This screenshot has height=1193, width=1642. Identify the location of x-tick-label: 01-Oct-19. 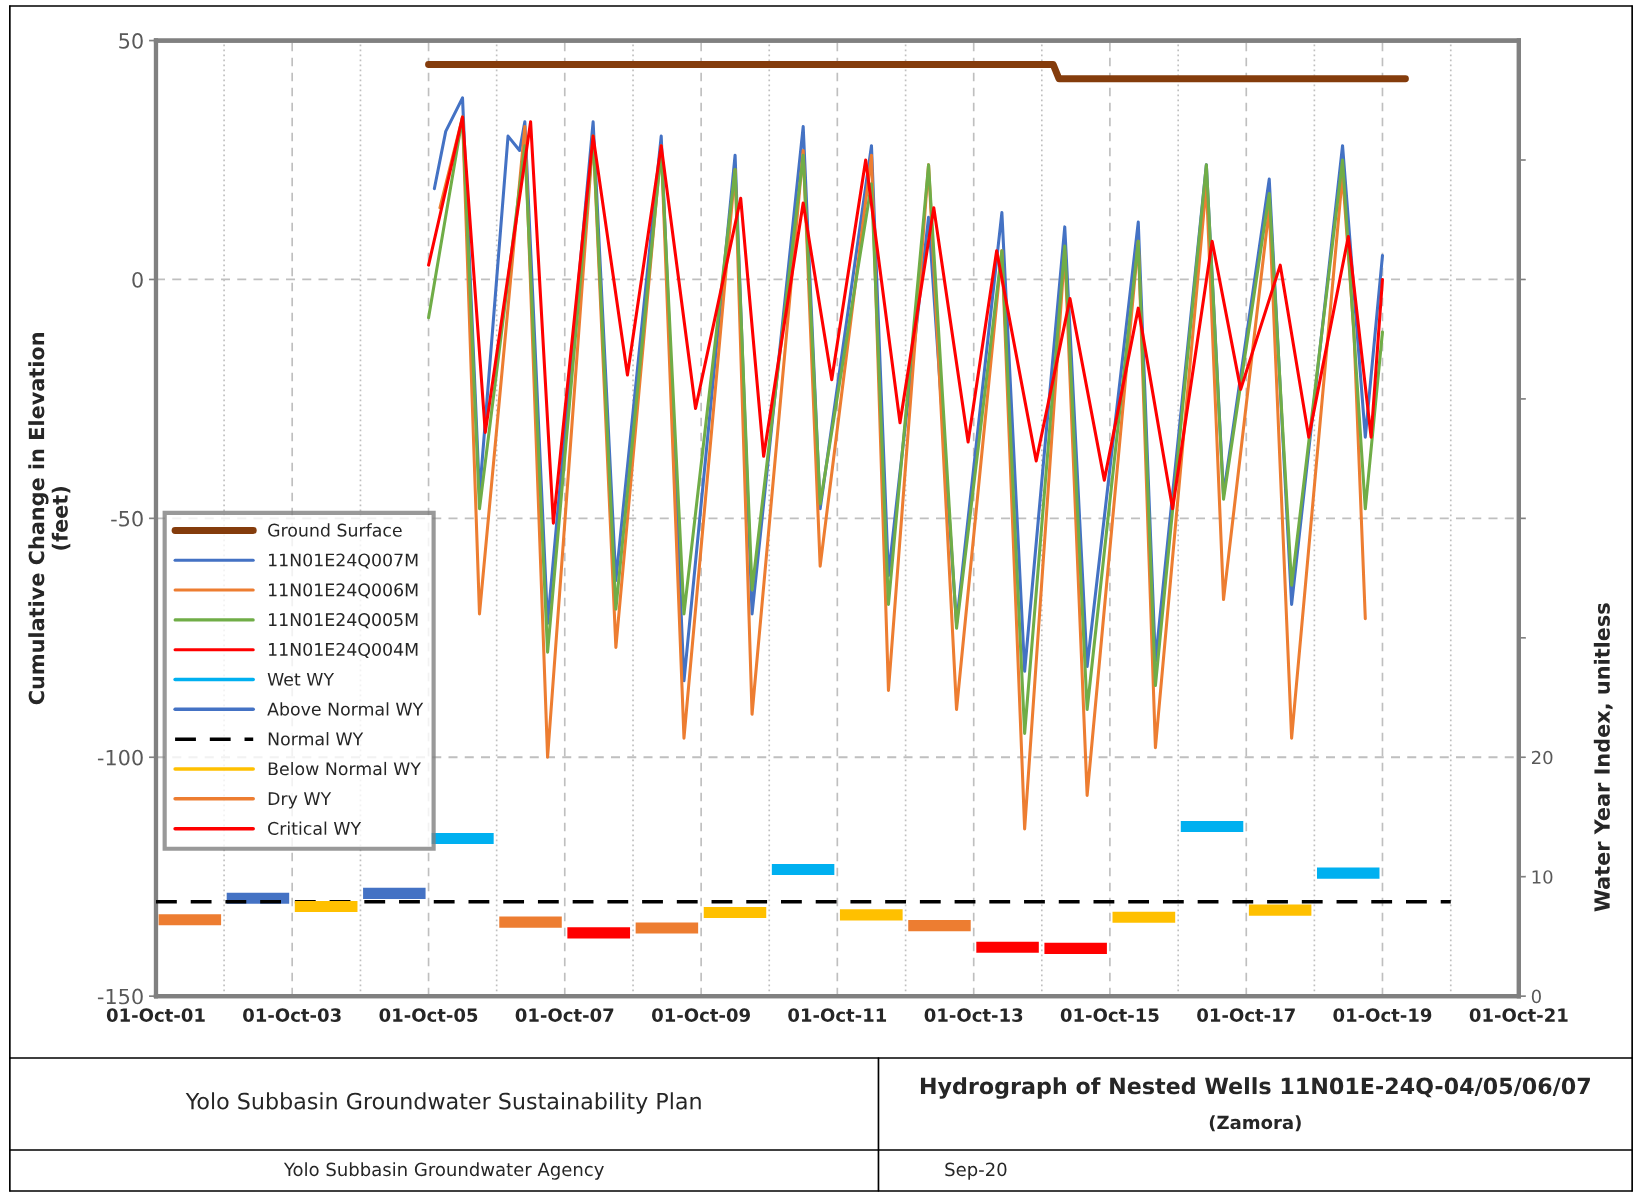
(1382, 1015).